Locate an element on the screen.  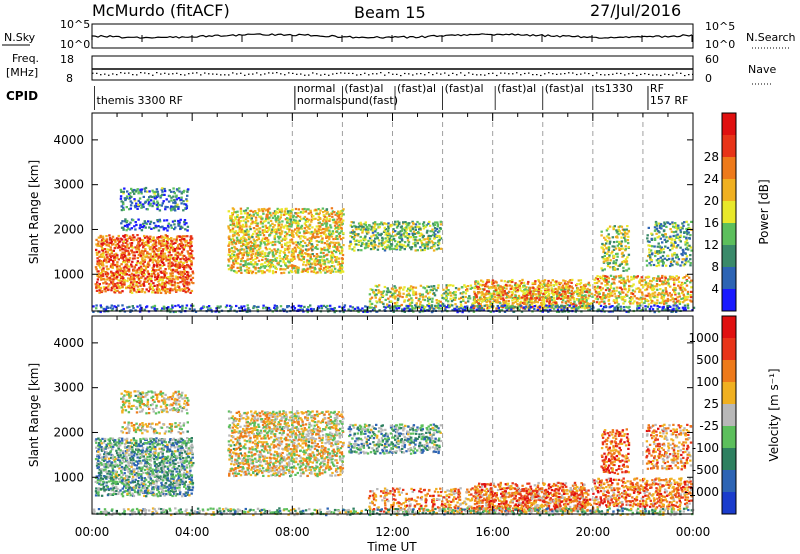
freq-panel: Freq. [MHz] 18 8 60 0 Nave is located at coordinates (391, 68).